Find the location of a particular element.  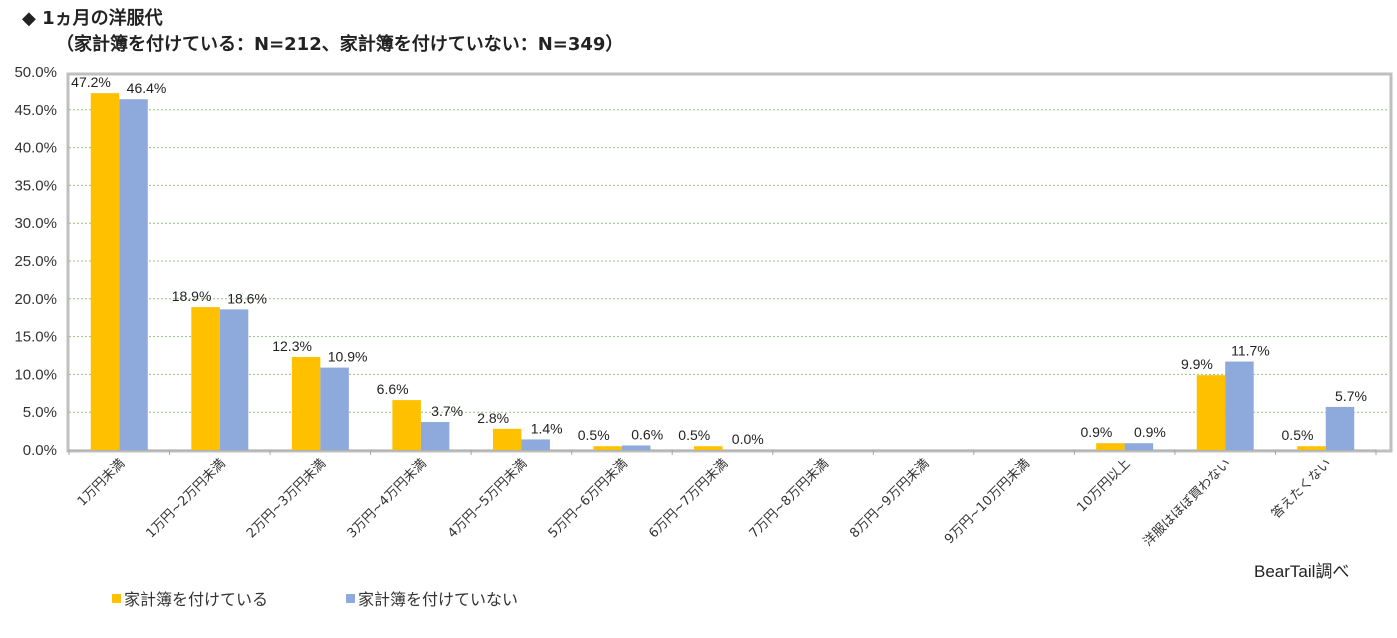

category-label: 3万円~4万円未満 is located at coordinates (387, 498).